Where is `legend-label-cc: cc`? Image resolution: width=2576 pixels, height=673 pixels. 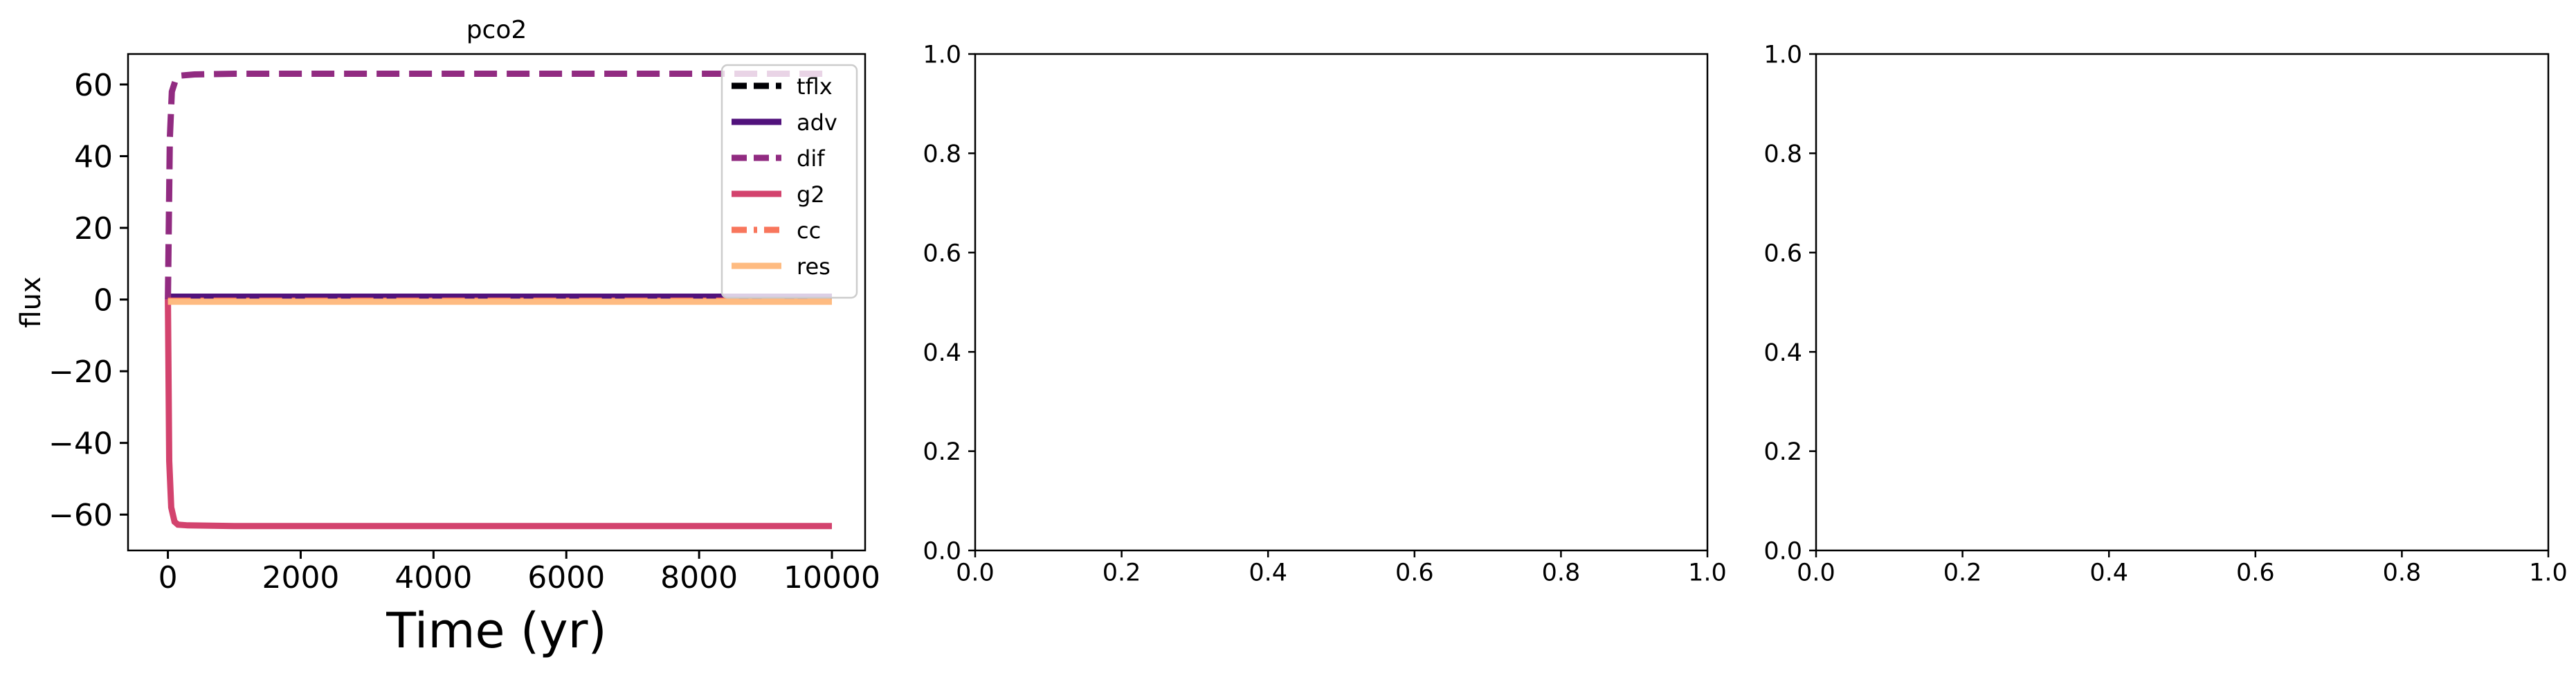 legend-label-cc: cc is located at coordinates (809, 231).